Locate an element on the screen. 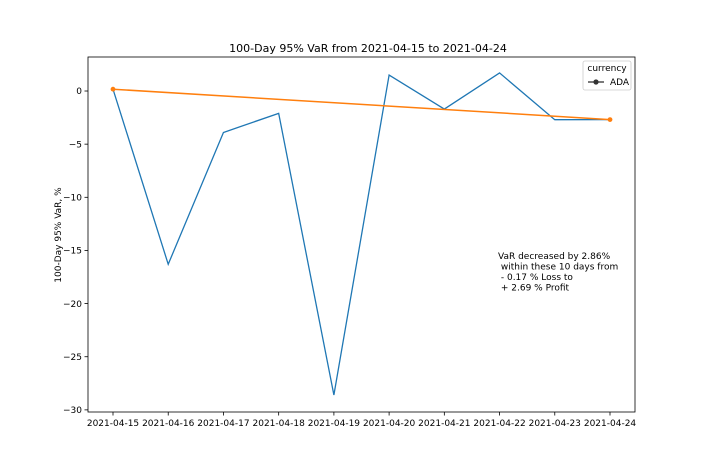  y-tick-label: −25 is located at coordinates (72, 358).